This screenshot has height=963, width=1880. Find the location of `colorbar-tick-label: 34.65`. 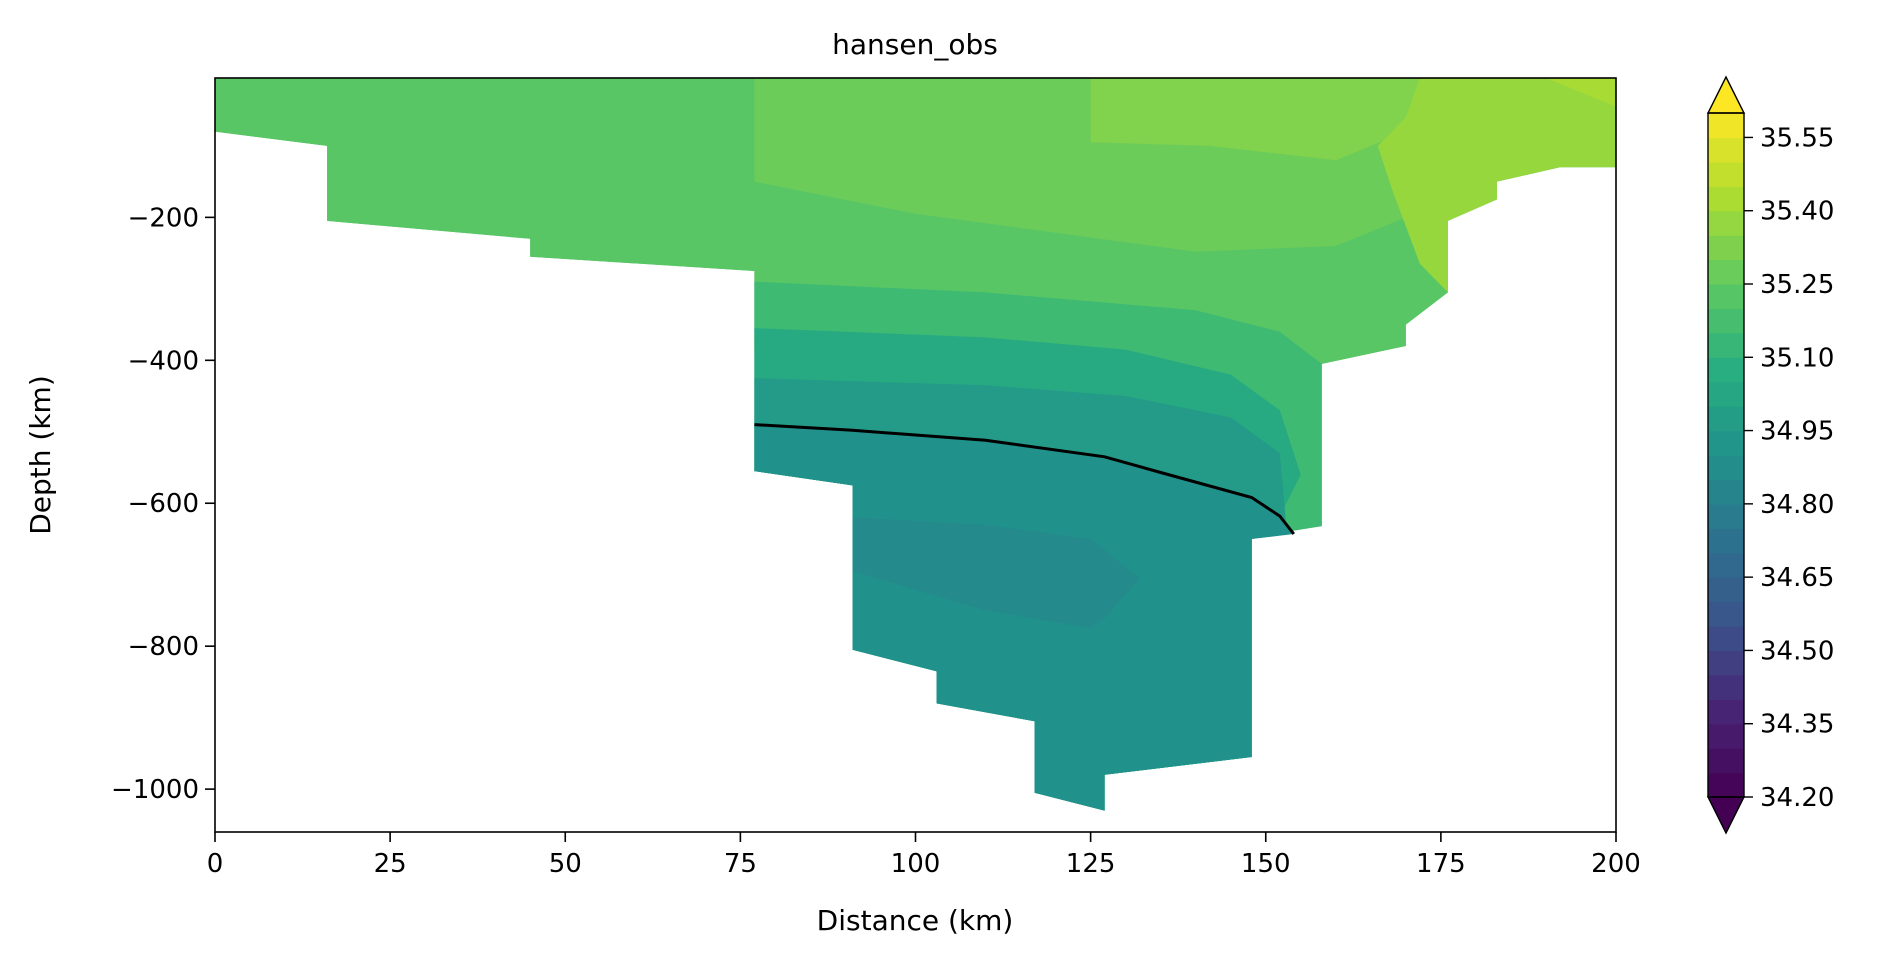

colorbar-tick-label: 34.65 is located at coordinates (1797, 578).